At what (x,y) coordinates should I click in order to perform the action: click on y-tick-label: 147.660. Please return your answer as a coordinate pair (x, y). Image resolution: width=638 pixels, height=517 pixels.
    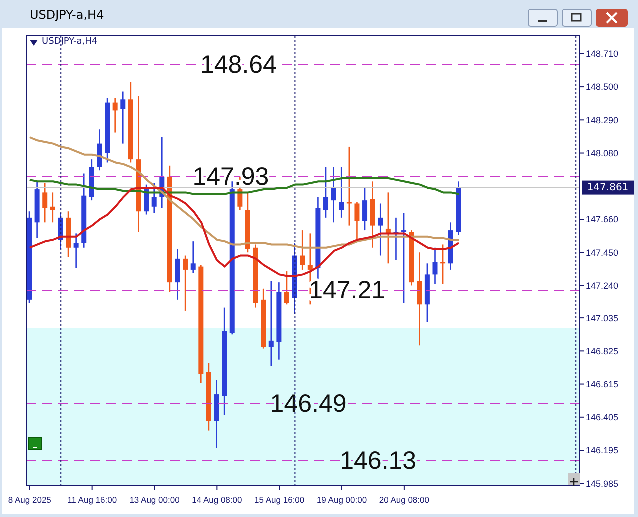
    Looking at the image, I should click on (602, 219).